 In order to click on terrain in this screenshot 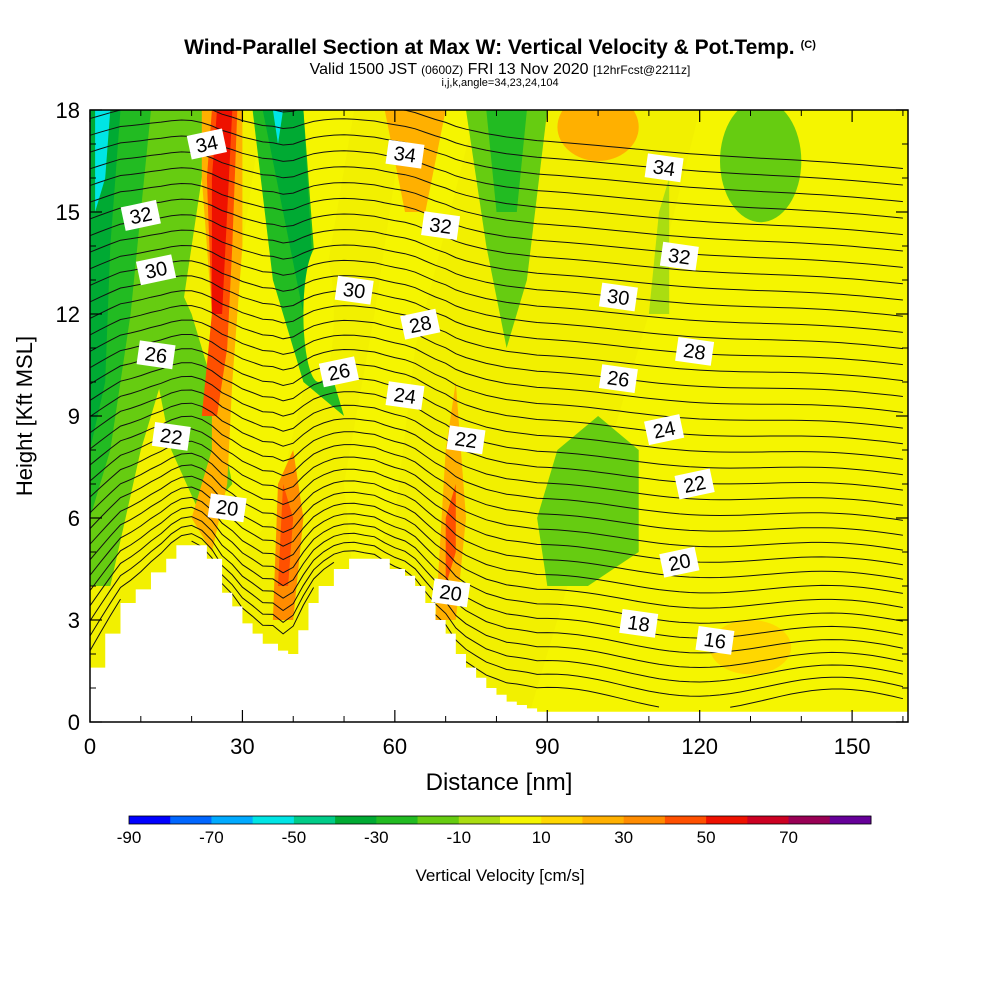, I will do `click(499, 633)`.